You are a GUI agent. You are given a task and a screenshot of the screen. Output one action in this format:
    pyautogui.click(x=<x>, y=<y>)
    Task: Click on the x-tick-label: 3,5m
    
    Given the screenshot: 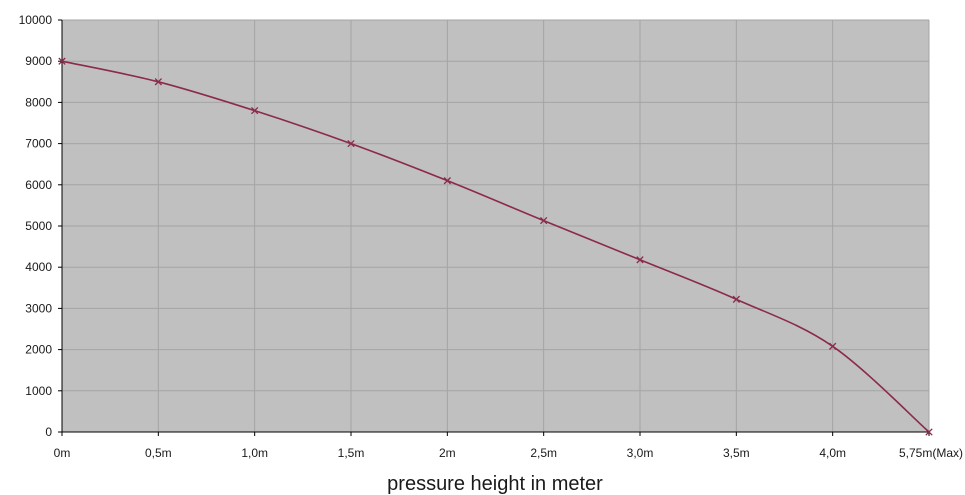 What is the action you would take?
    pyautogui.click(x=736, y=453)
    